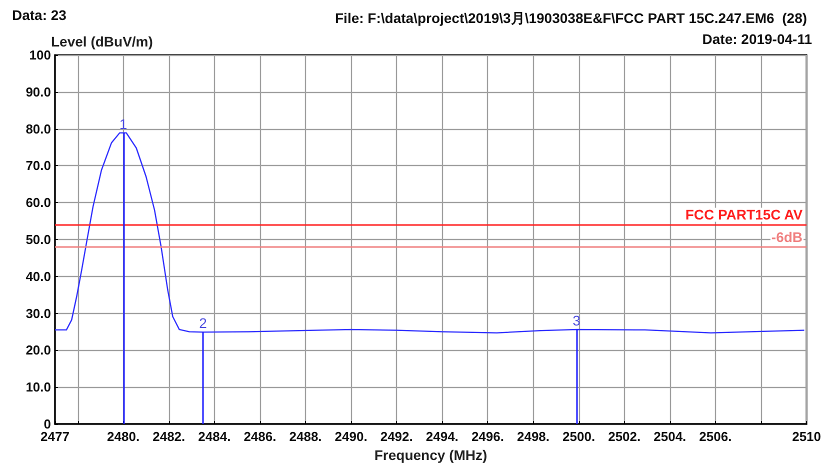  What do you see at coordinates (38, 239) in the screenshot?
I see `y-tick-label: 50.0` at bounding box center [38, 239].